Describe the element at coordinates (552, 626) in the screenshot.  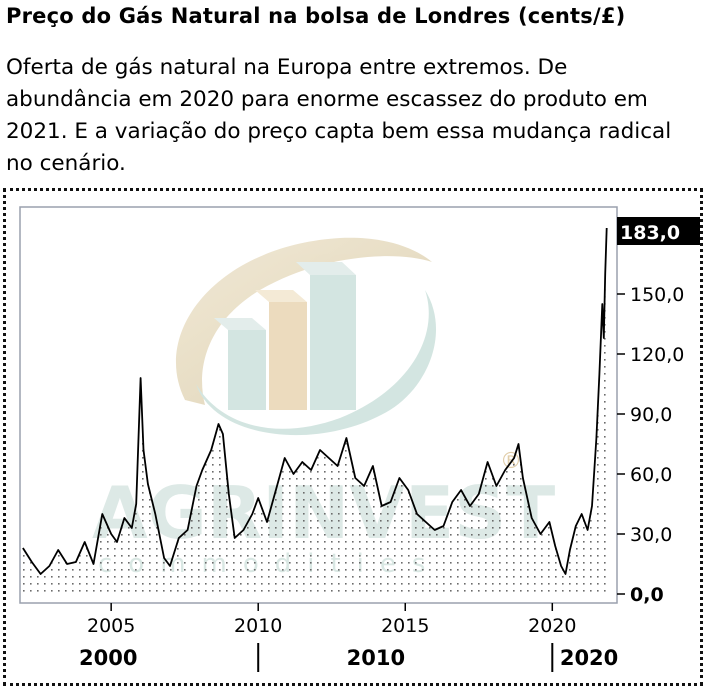
I see `x-tick-label: 2020` at that location.